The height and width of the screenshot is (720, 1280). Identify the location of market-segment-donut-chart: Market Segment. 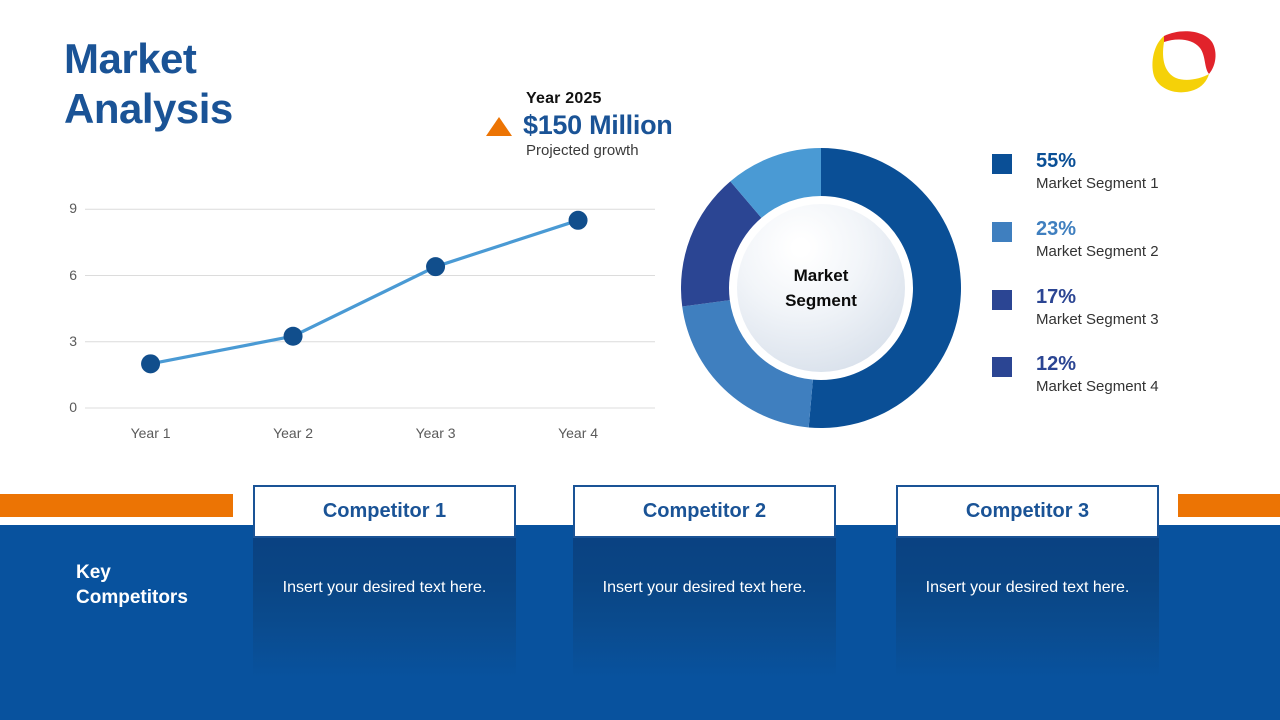
(821, 288).